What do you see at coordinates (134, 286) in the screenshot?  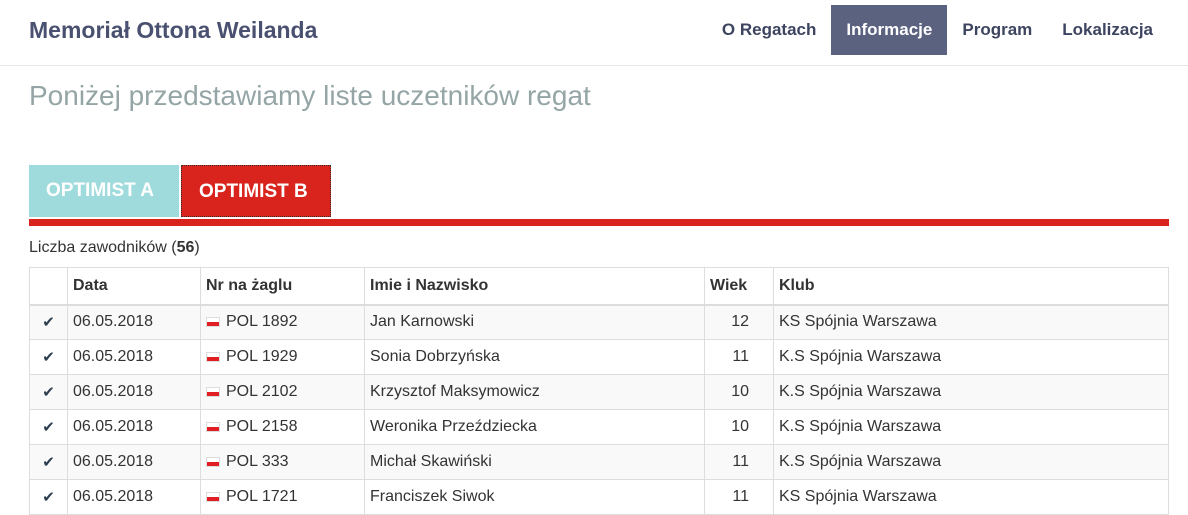 I see `header-data: Data` at bounding box center [134, 286].